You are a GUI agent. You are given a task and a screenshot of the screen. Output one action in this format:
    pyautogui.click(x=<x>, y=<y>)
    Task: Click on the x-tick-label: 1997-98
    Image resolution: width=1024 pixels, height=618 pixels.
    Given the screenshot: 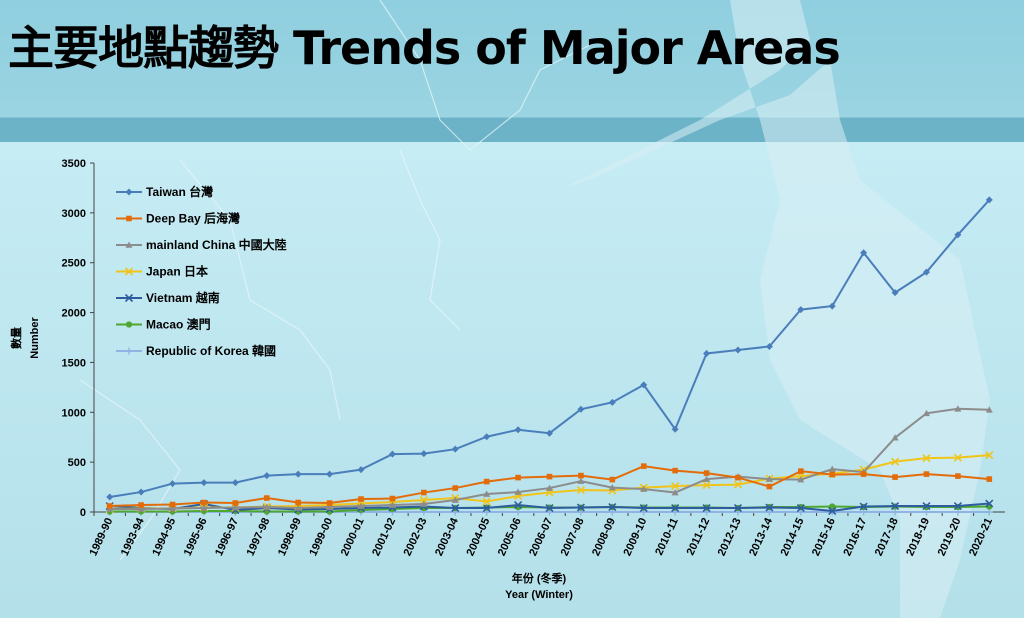 What is the action you would take?
    pyautogui.click(x=259, y=537)
    